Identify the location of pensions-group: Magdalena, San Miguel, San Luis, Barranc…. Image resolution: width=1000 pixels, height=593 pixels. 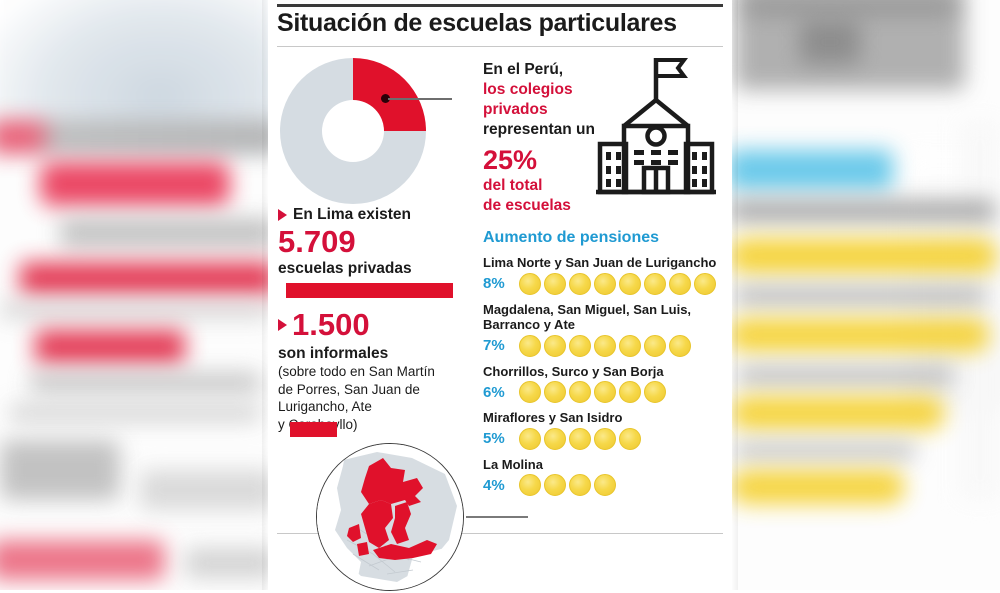
(608, 329).